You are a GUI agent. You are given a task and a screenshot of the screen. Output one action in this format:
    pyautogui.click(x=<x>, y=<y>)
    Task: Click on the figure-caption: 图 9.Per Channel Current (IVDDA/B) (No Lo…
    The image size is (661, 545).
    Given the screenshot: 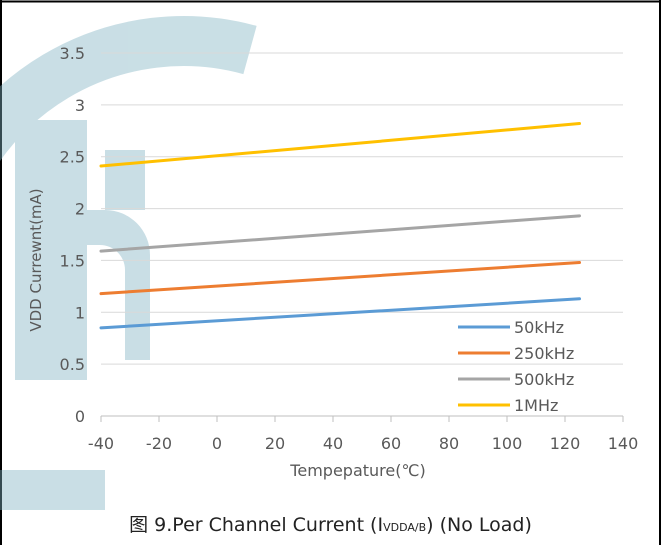 What is the action you would take?
    pyautogui.click(x=330, y=523)
    